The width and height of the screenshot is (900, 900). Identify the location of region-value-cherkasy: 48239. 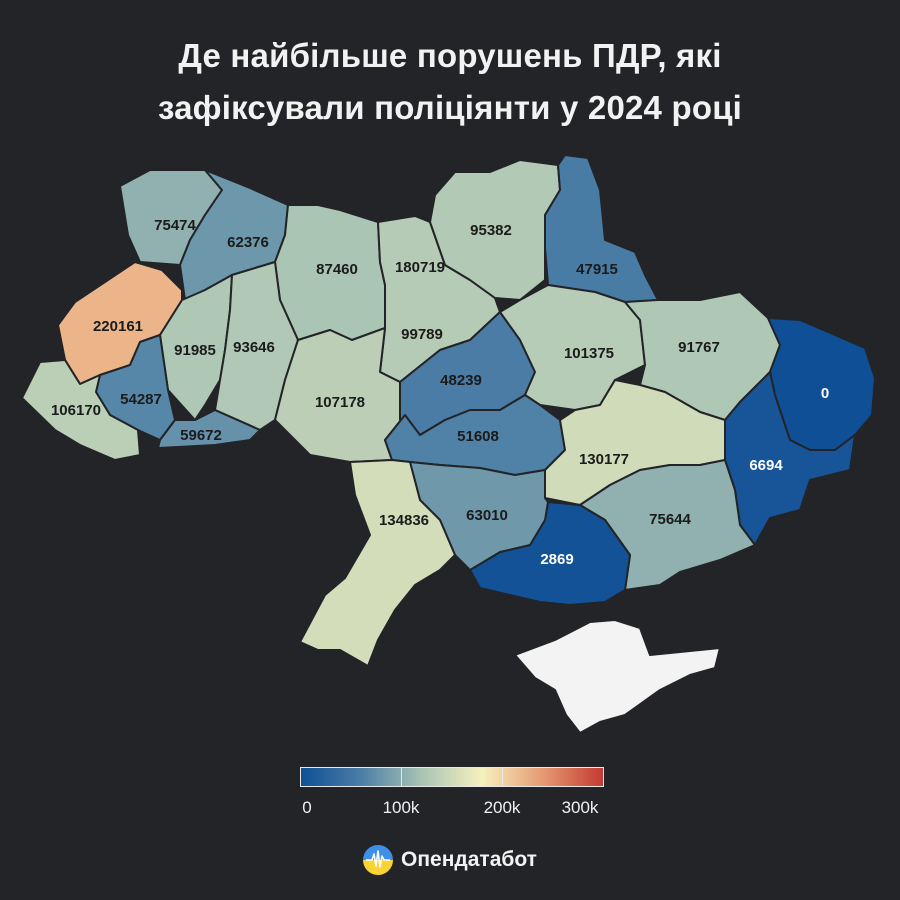
(461, 380).